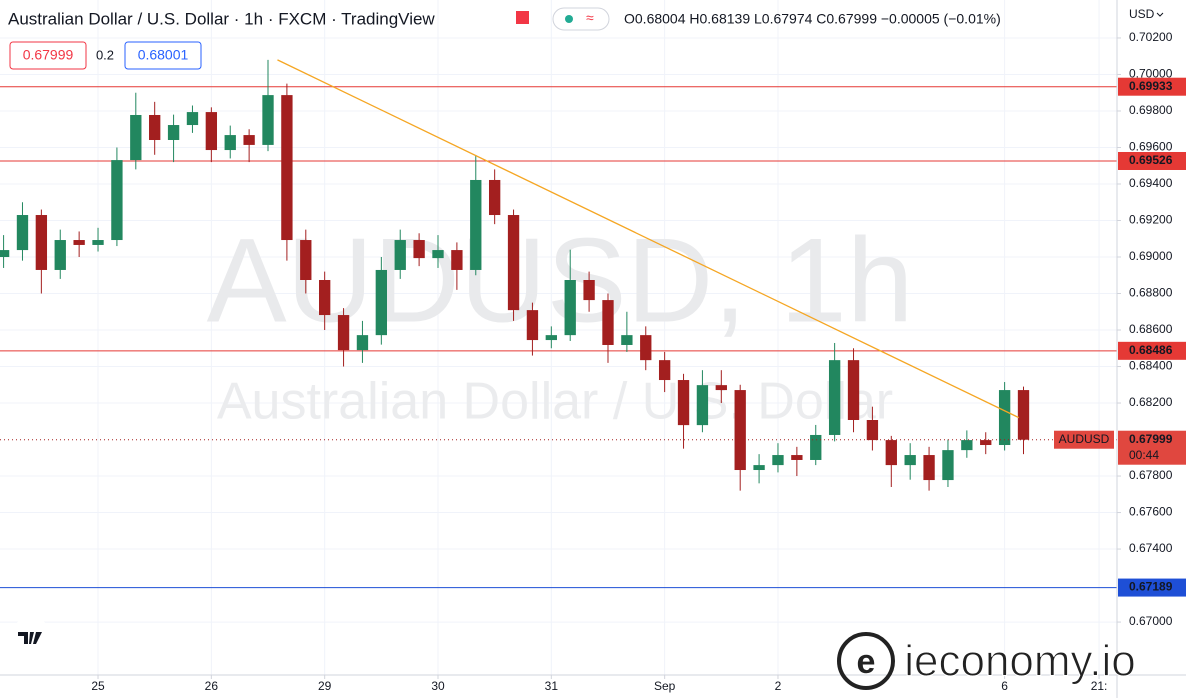 Image resolution: width=1186 pixels, height=698 pixels. Describe the element at coordinates (560, 281) in the screenshot. I see `watermark: AUDUSD, 1h` at that location.